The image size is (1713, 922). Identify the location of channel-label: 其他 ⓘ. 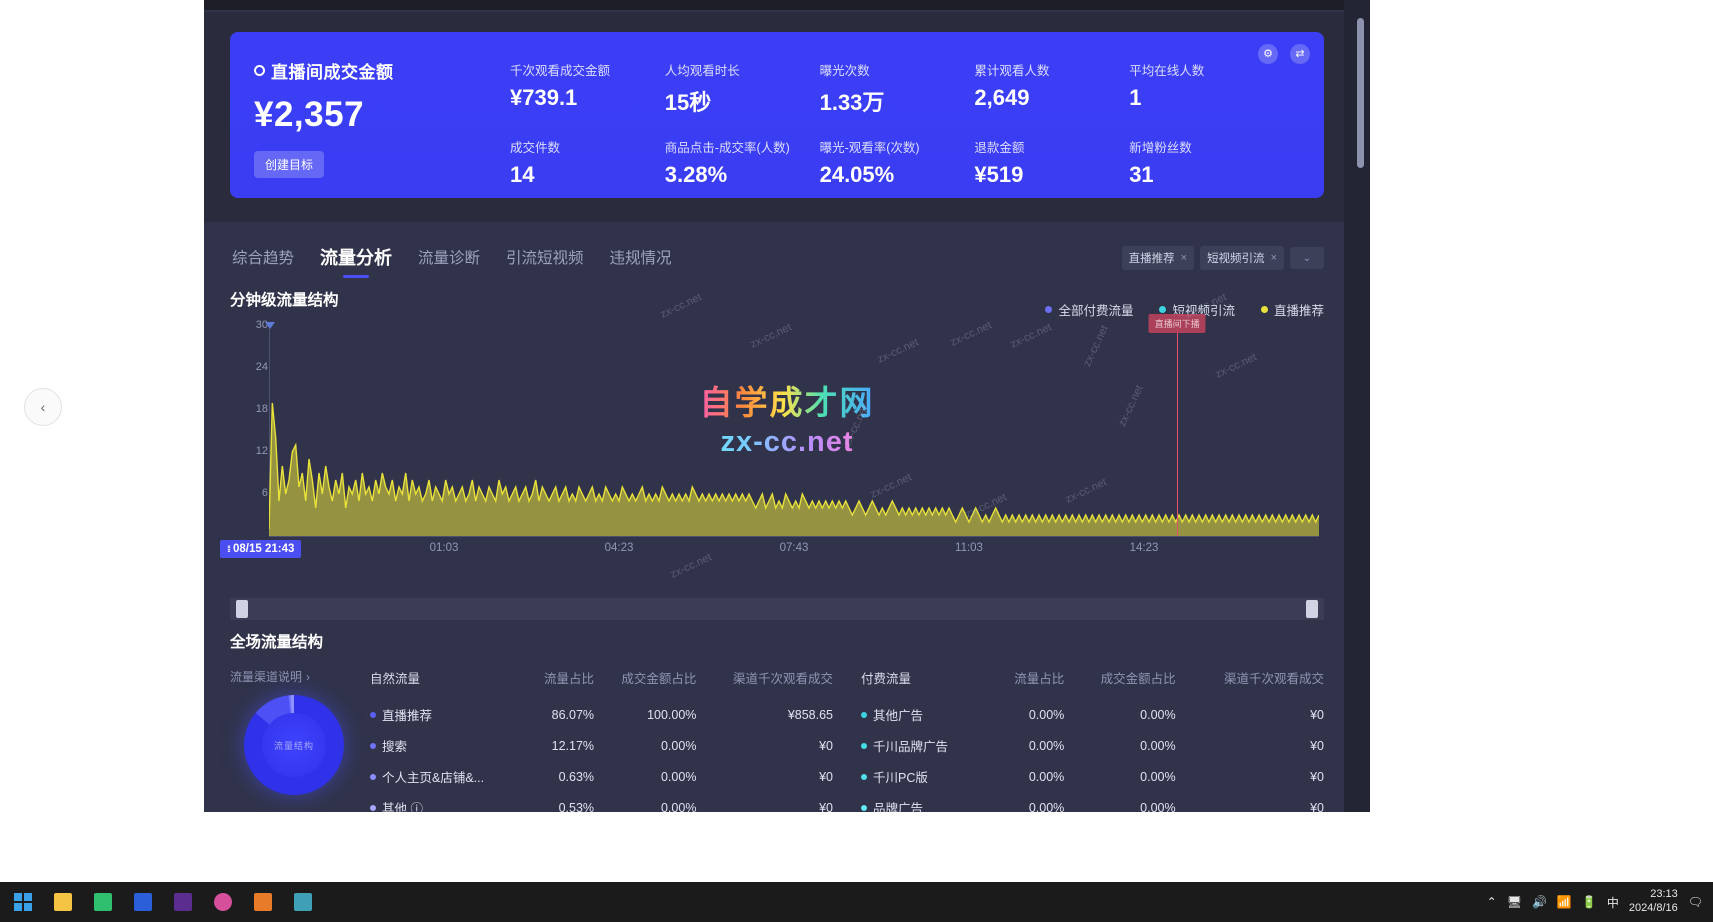
(402, 807).